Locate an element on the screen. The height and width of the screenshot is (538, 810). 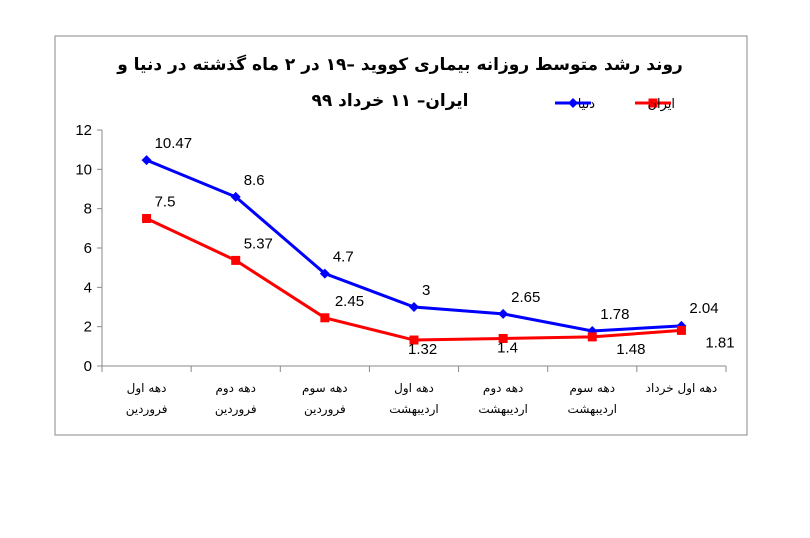
legend: دنیا ایران is located at coordinates (615, 104).